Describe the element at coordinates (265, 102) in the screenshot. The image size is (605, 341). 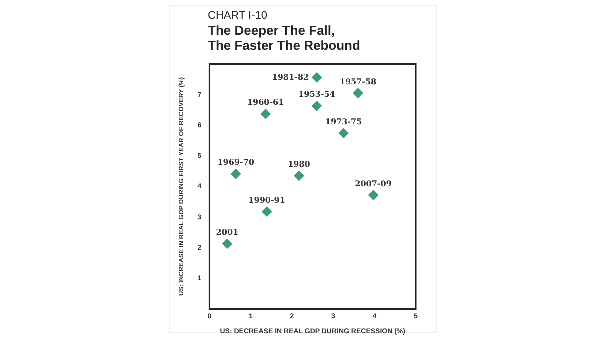
I see `annotation: 1960-61` at that location.